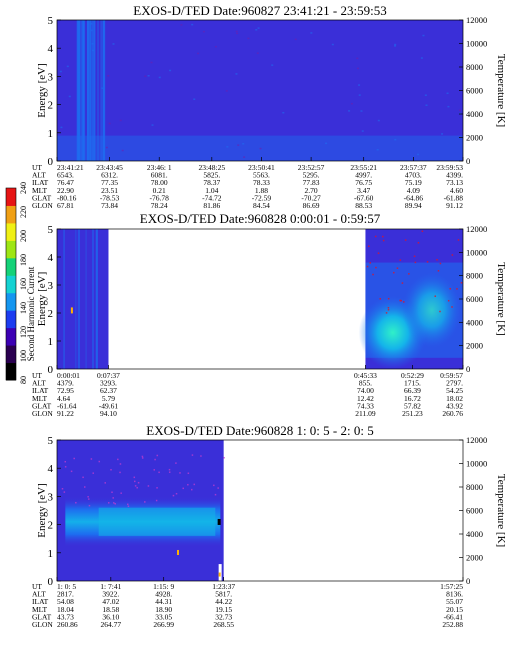  What do you see at coordinates (51, 134) in the screenshot?
I see `y-tick-label: 1` at bounding box center [51, 134].